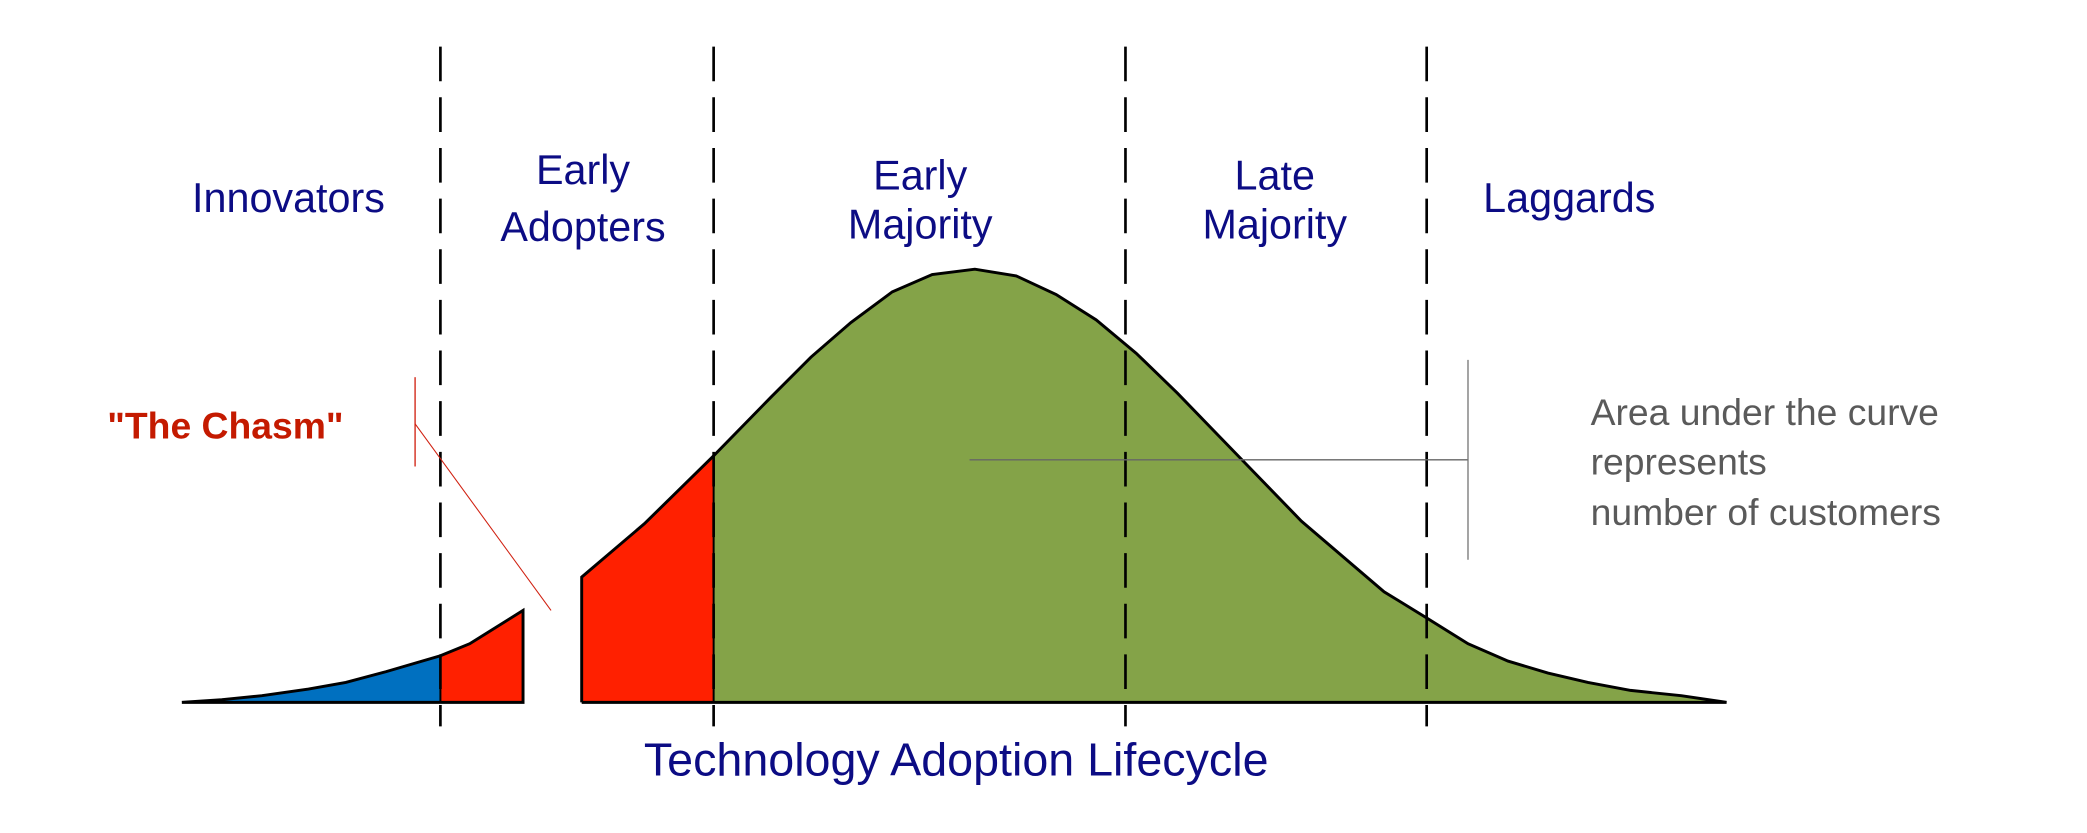 The image size is (2087, 833). What do you see at coordinates (956, 760) in the screenshot?
I see `diagram-title: Technology Adoption Lifecycle` at bounding box center [956, 760].